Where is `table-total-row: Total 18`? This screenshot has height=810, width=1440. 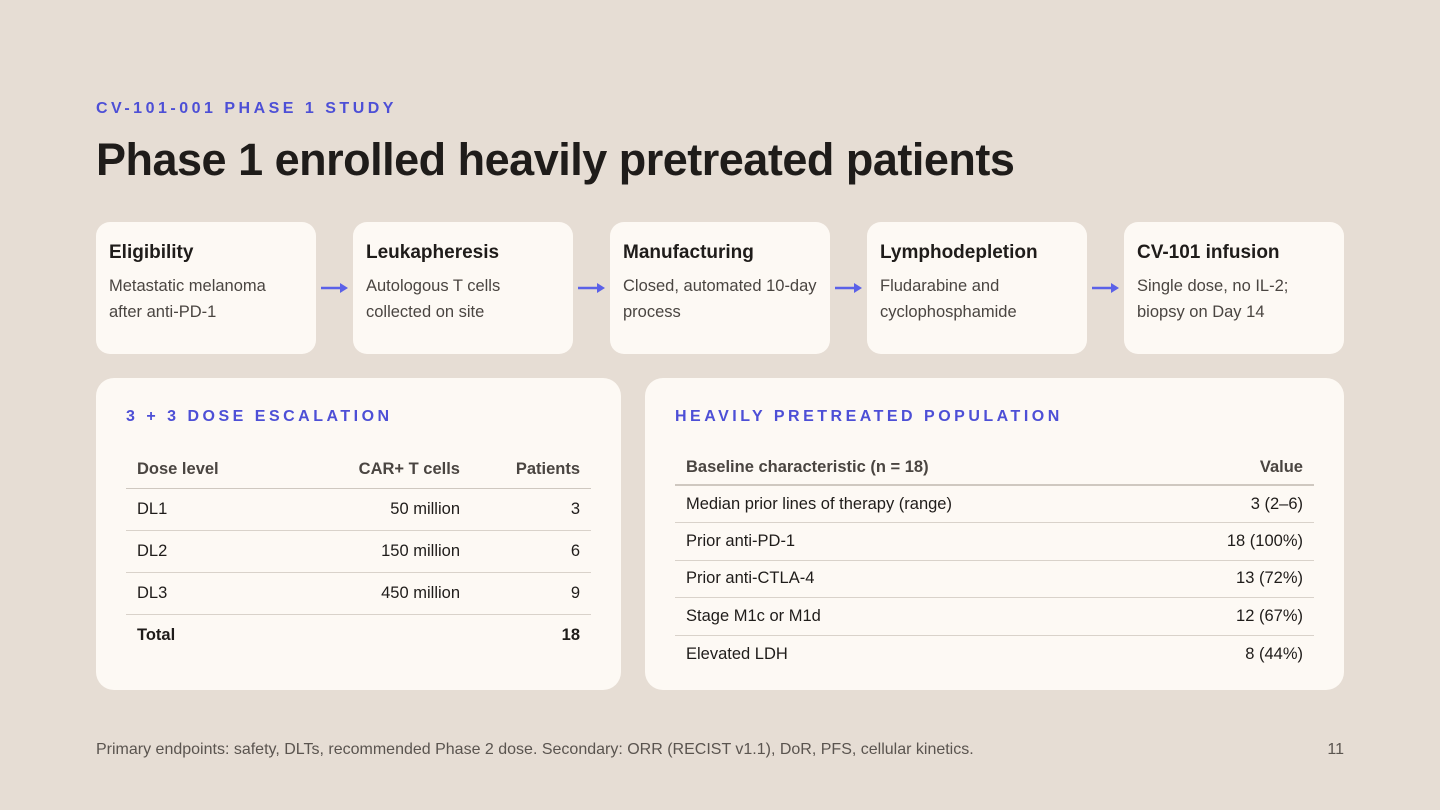
table-total-row: Total 18 is located at coordinates (358, 635).